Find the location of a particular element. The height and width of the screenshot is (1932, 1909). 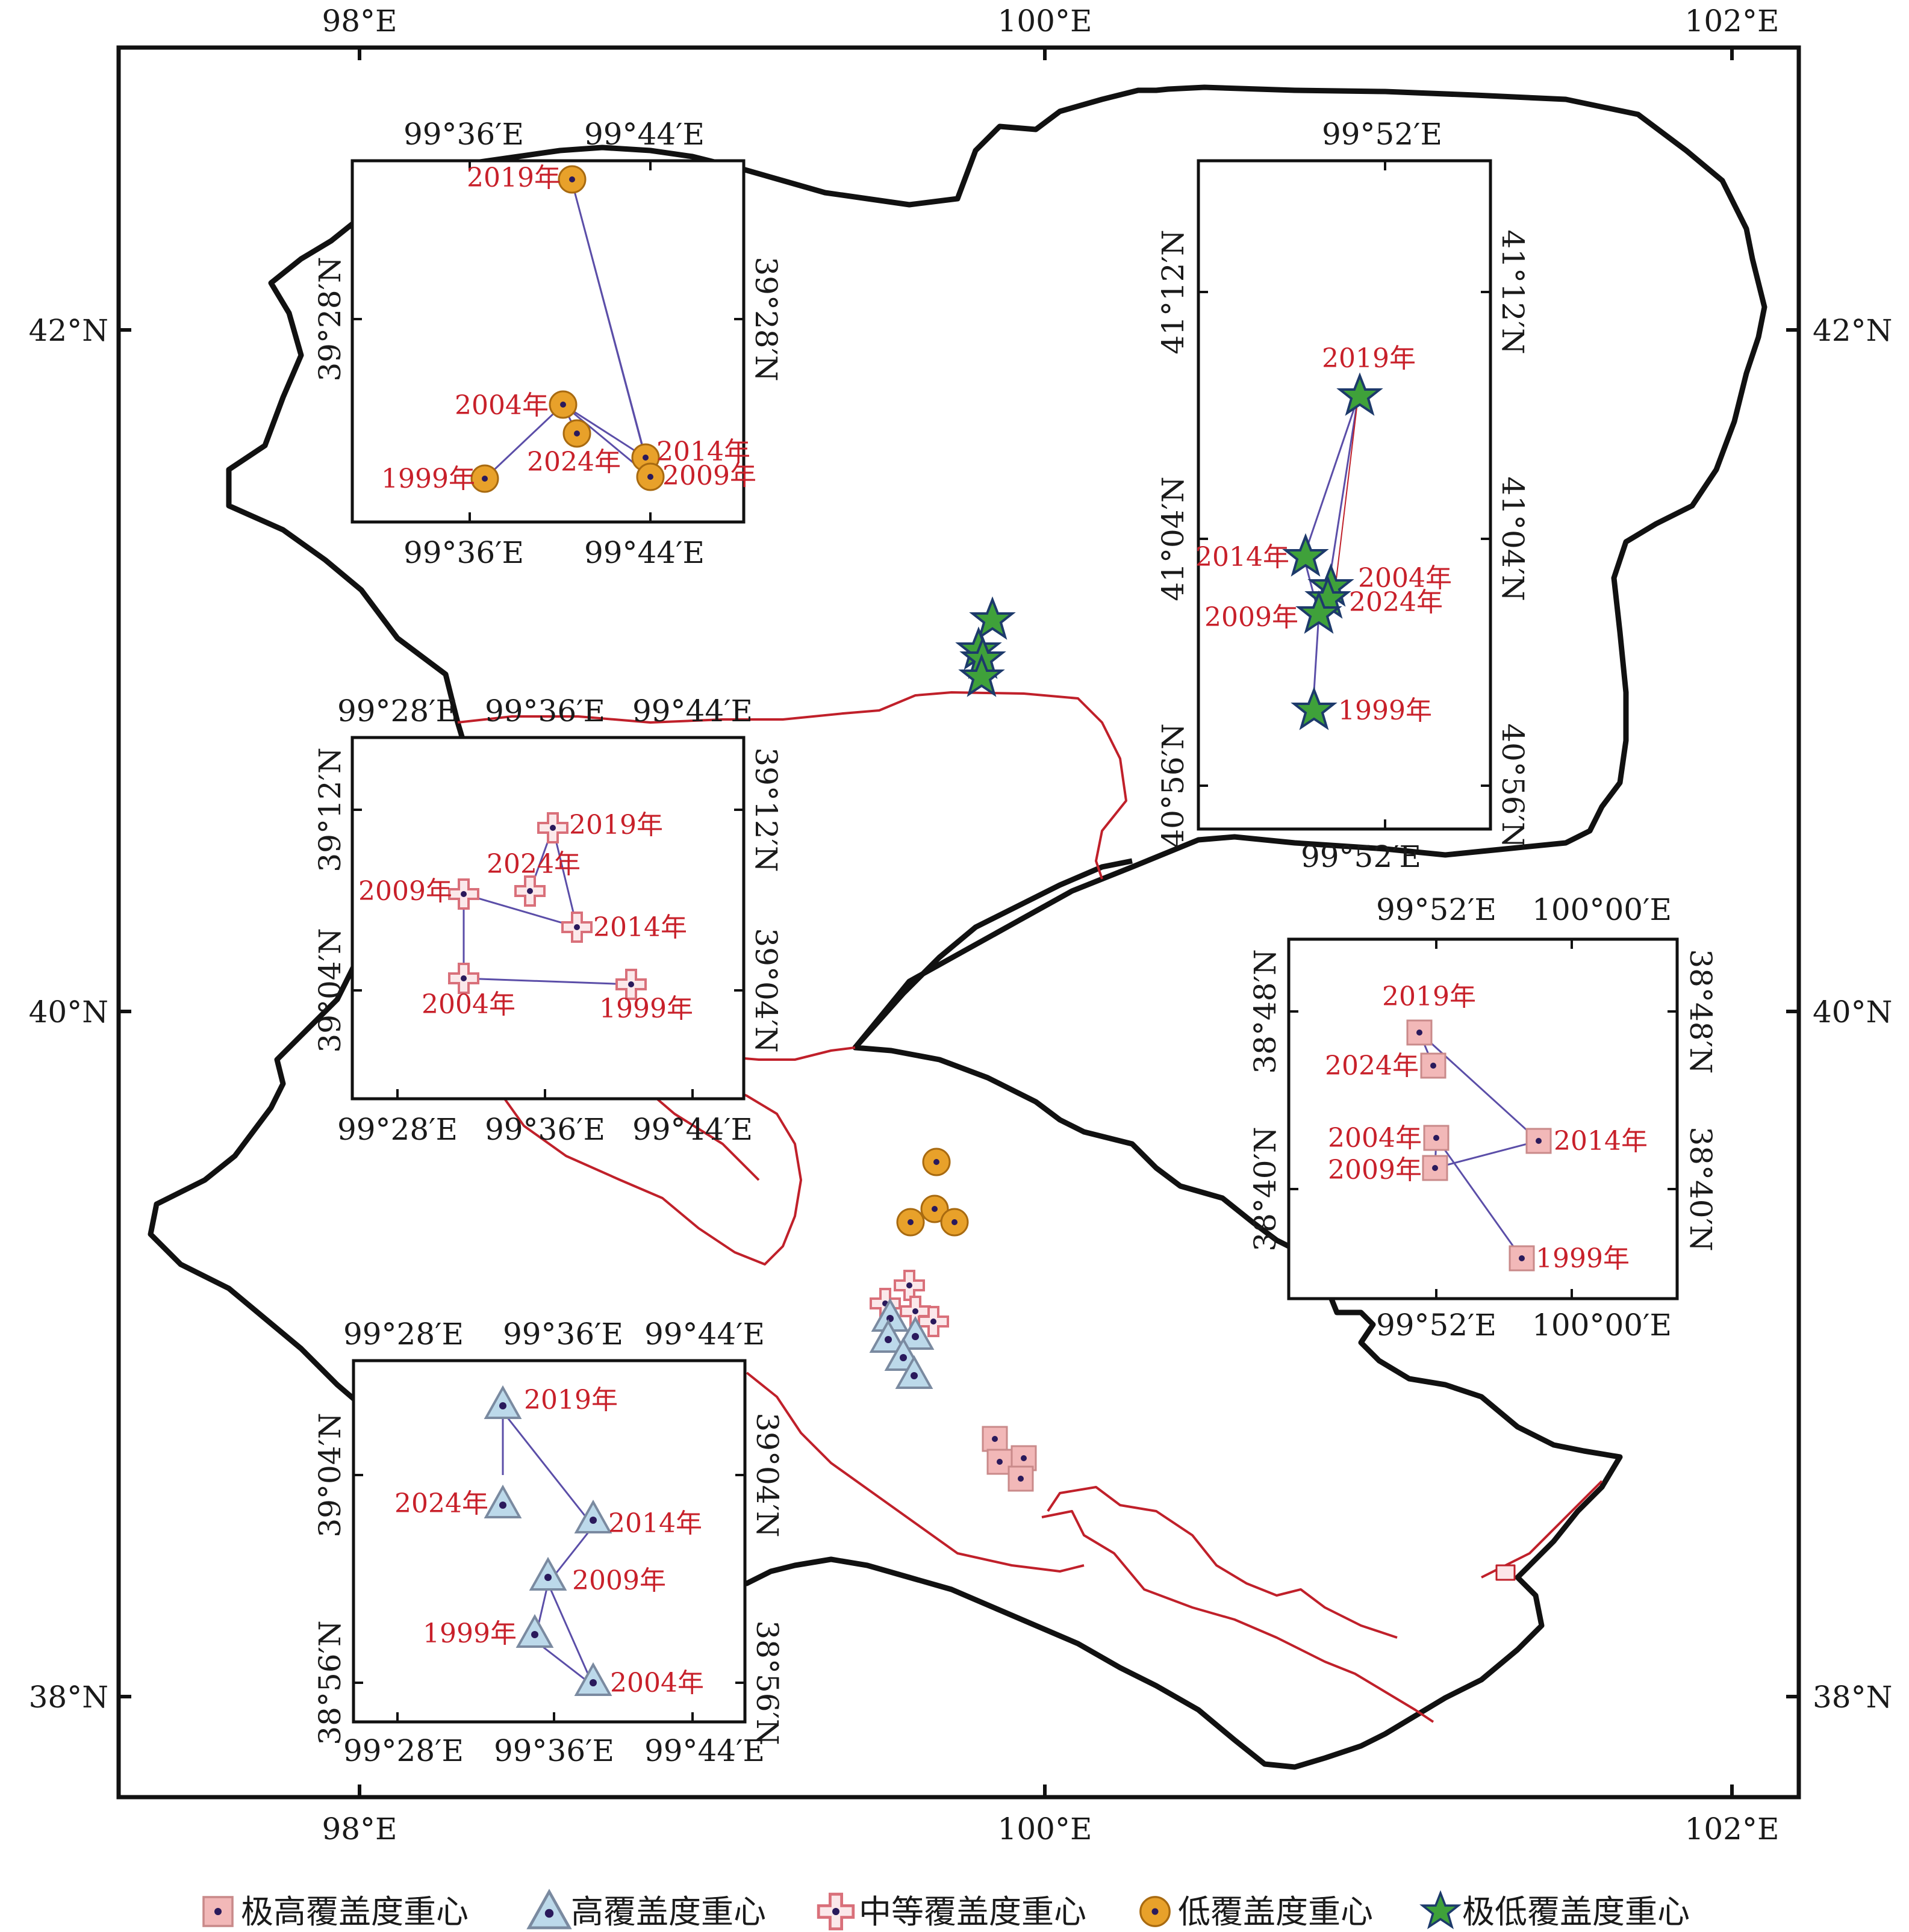

legend-label-high: 高覆盖度重心 is located at coordinates (669, 1912).